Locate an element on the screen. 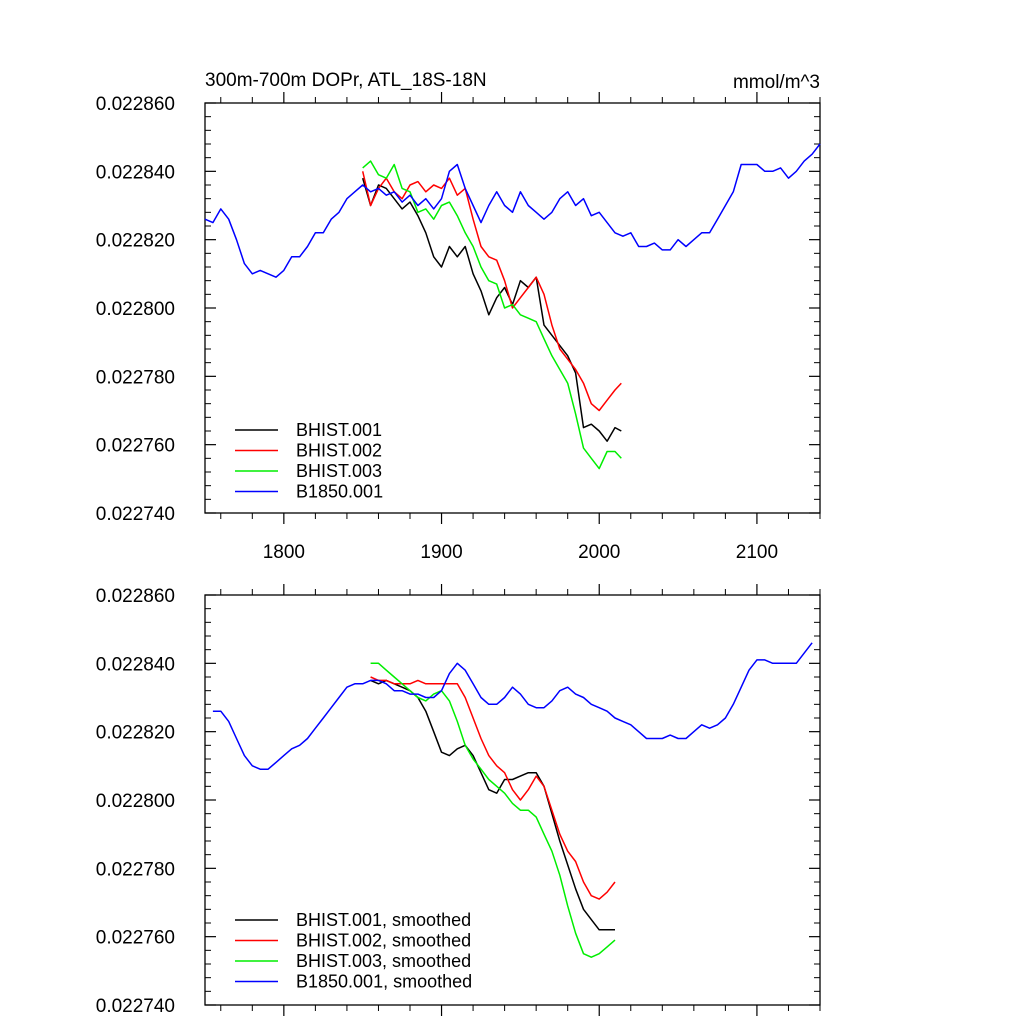  x-tick-labels: 1800 1900 2000 2100 is located at coordinates (520, 552).